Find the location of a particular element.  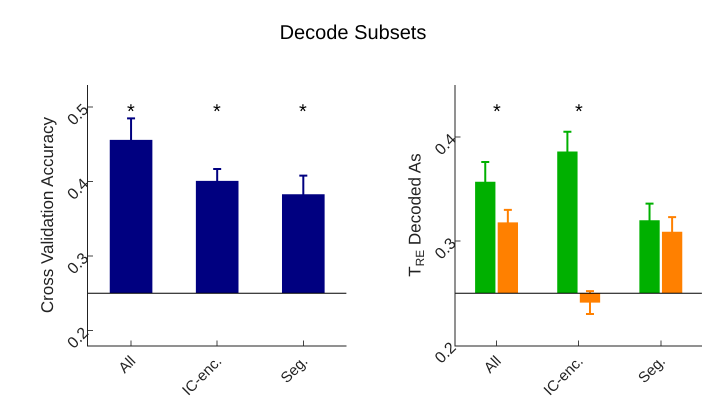

chart-title: Decode Subsets is located at coordinates (353, 33).